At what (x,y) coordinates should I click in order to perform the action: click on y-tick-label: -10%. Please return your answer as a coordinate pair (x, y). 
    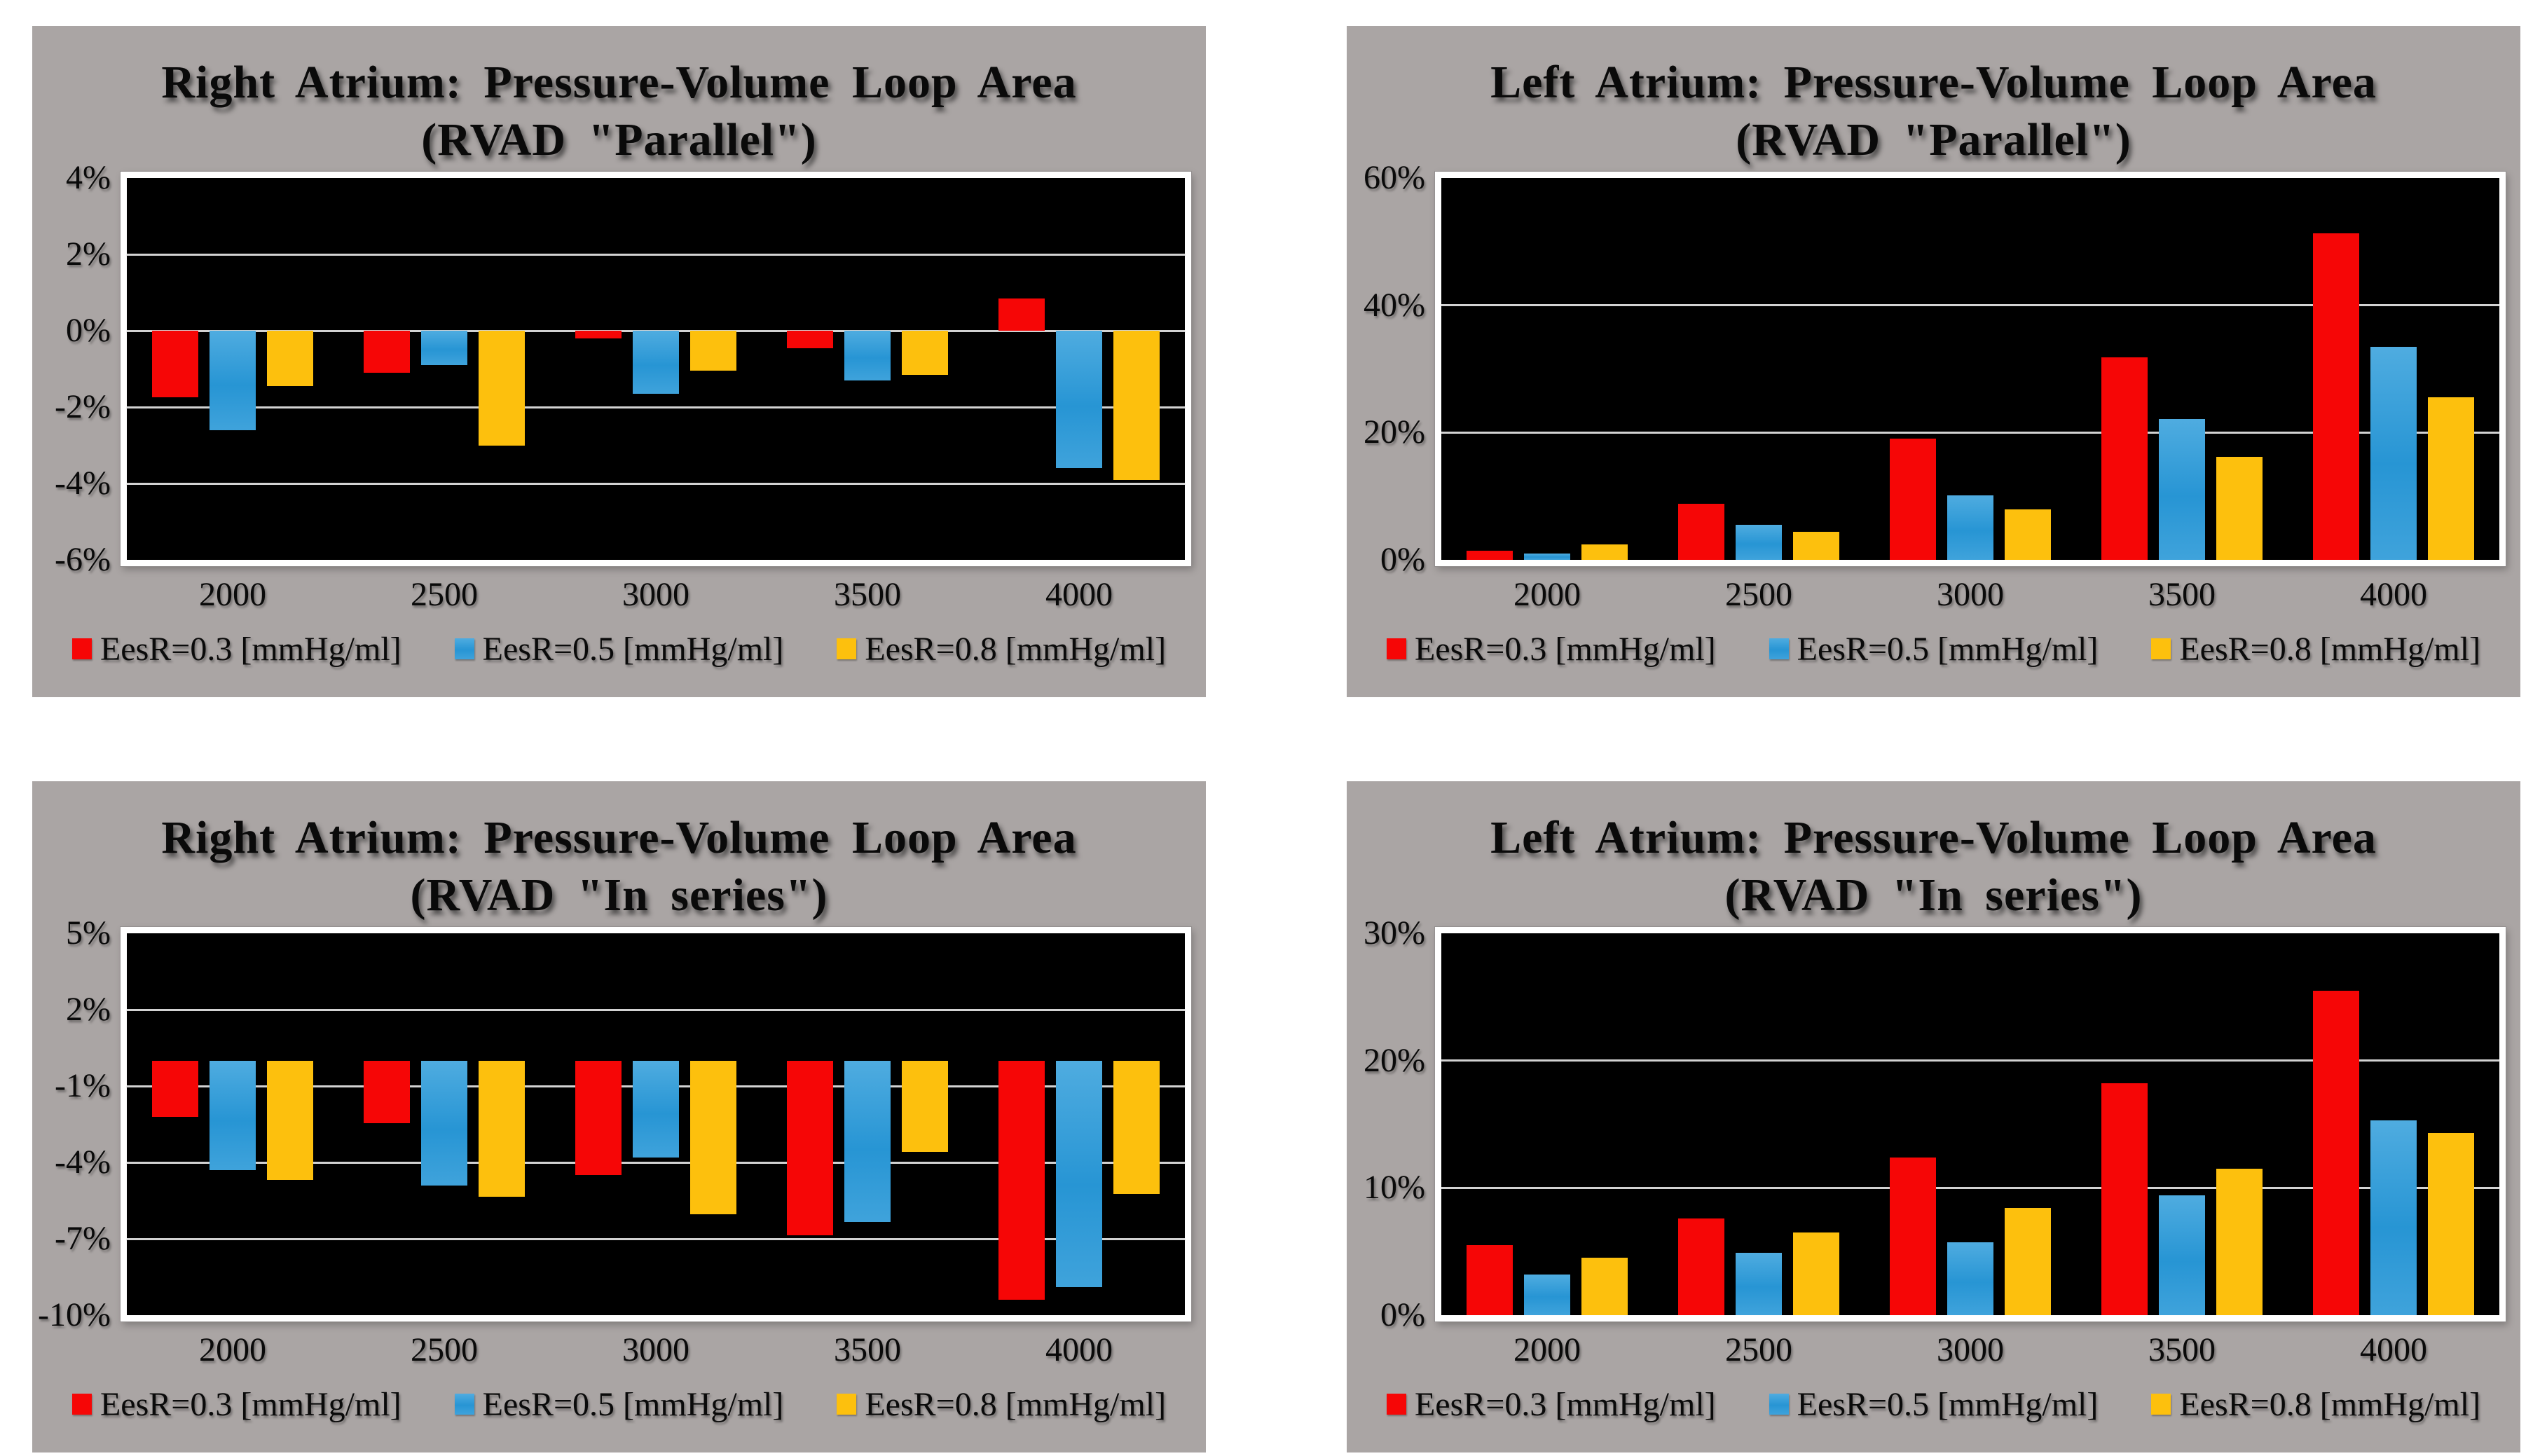
    Looking at the image, I should click on (75, 1314).